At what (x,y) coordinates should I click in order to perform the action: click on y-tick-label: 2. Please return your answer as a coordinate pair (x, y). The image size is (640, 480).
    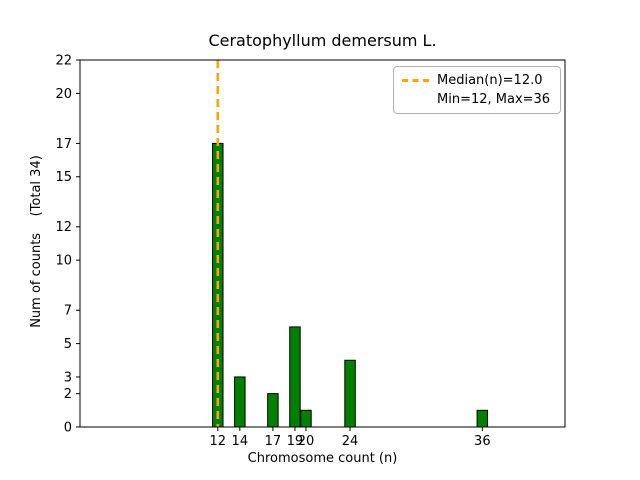
    Looking at the image, I should click on (68, 394).